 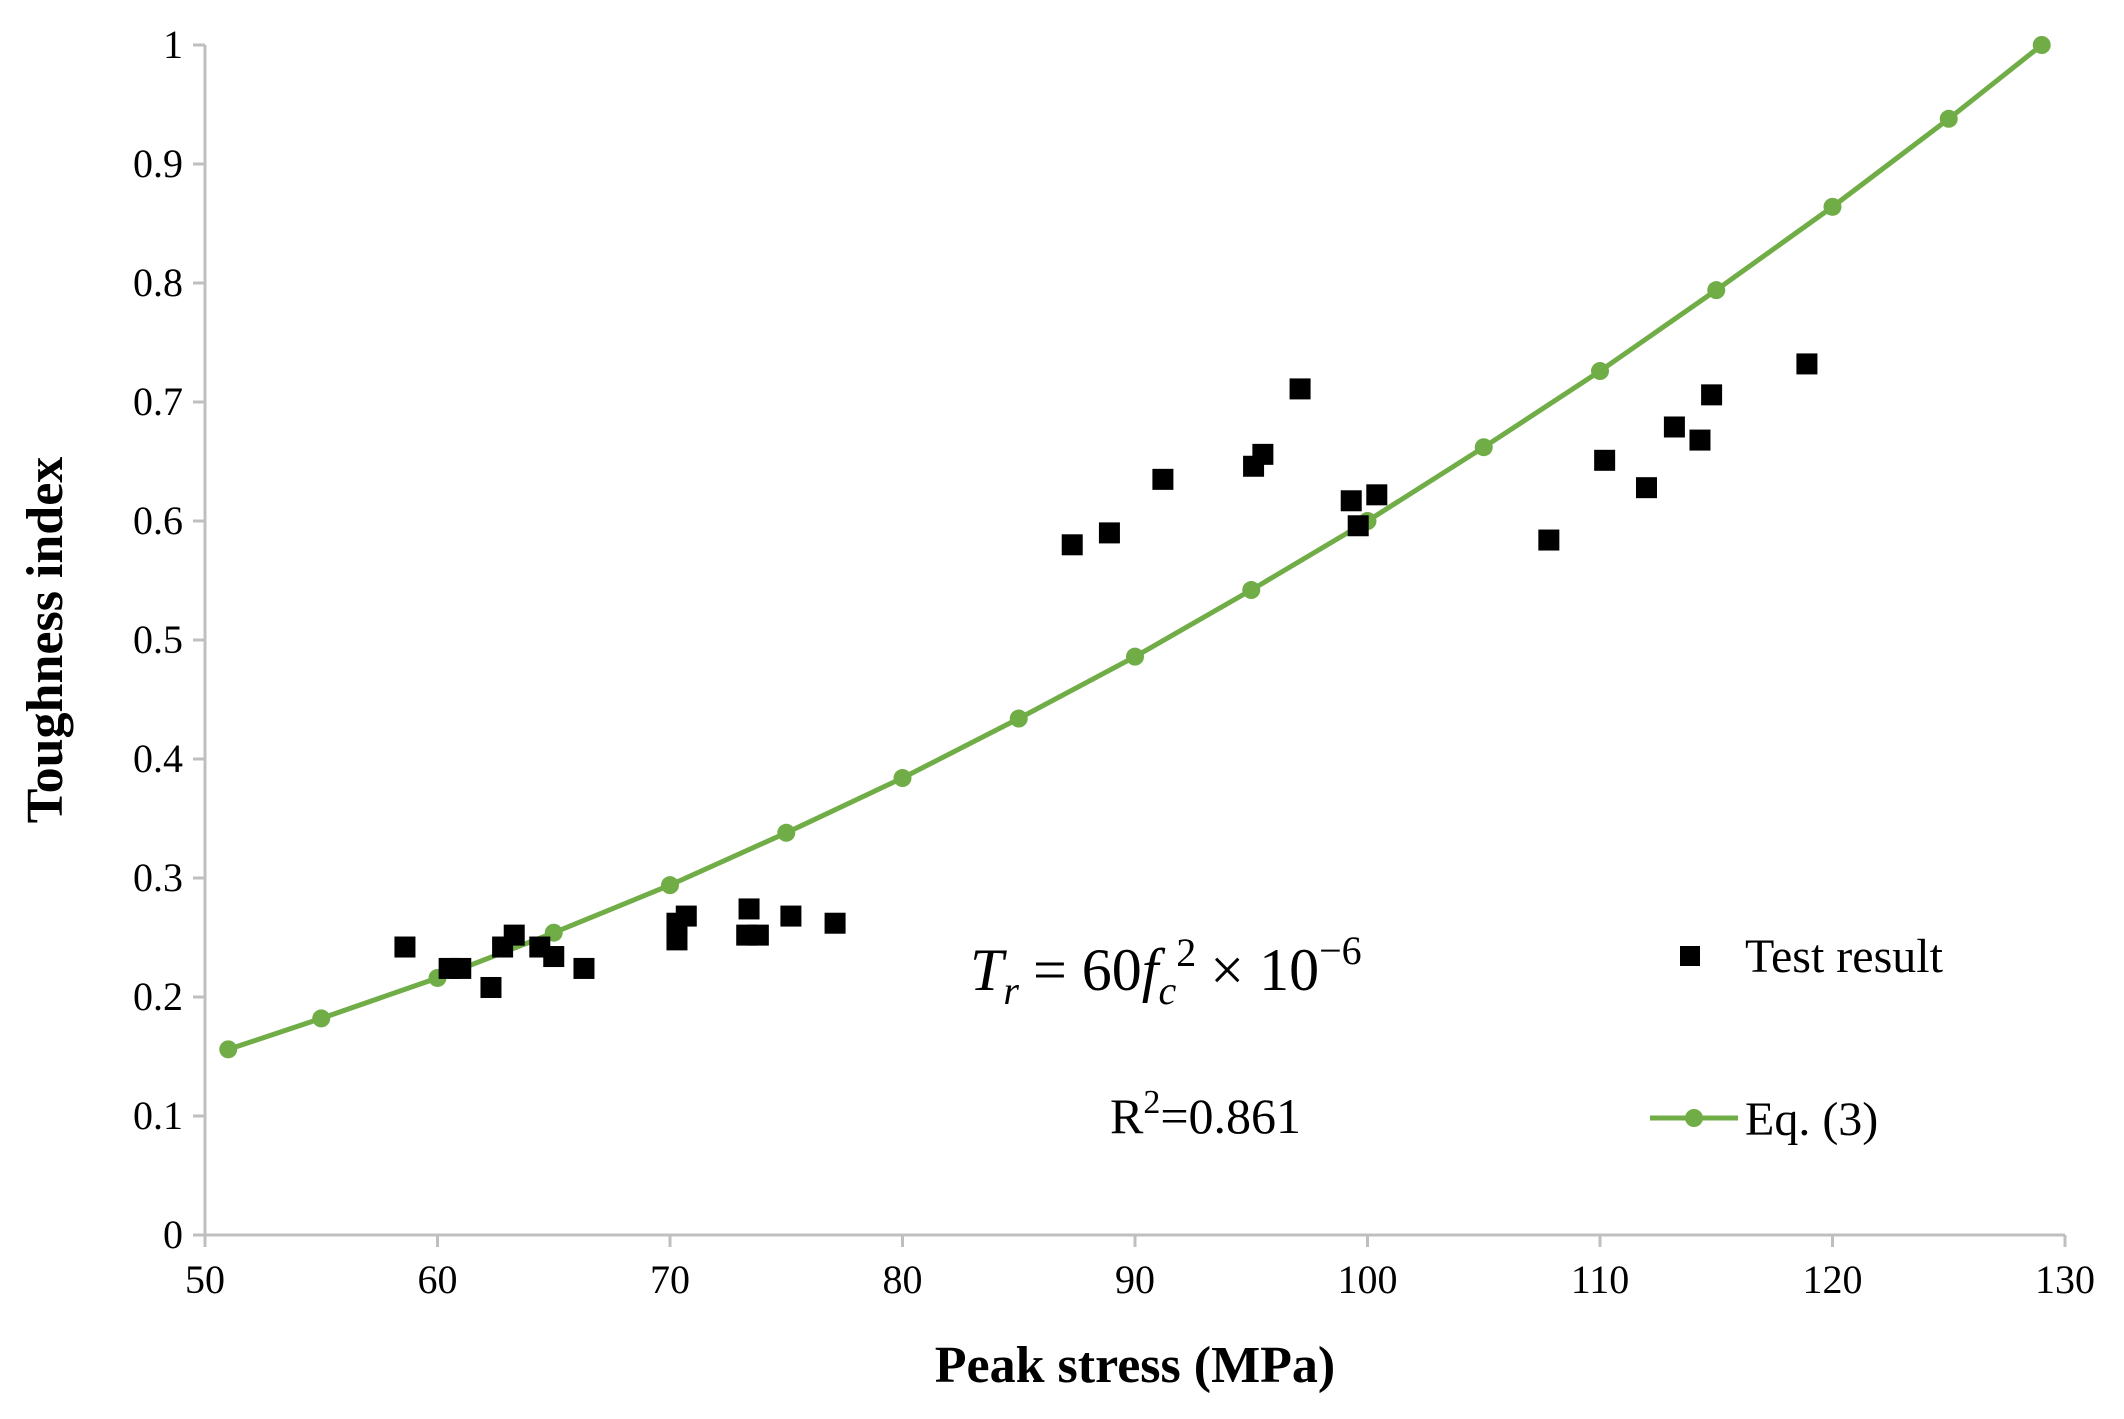 I want to click on r-squared-annotation: R2=0.861, so click(x=1205, y=1114).